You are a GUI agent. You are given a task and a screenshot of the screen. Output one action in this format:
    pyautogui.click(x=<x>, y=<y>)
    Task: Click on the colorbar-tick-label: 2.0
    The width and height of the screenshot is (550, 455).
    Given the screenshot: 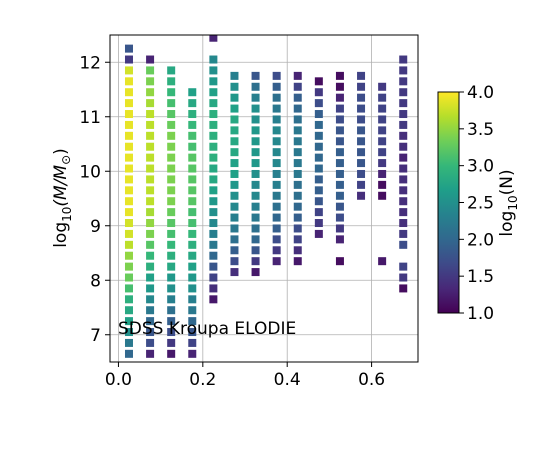 What is the action you would take?
    pyautogui.click(x=480, y=240)
    